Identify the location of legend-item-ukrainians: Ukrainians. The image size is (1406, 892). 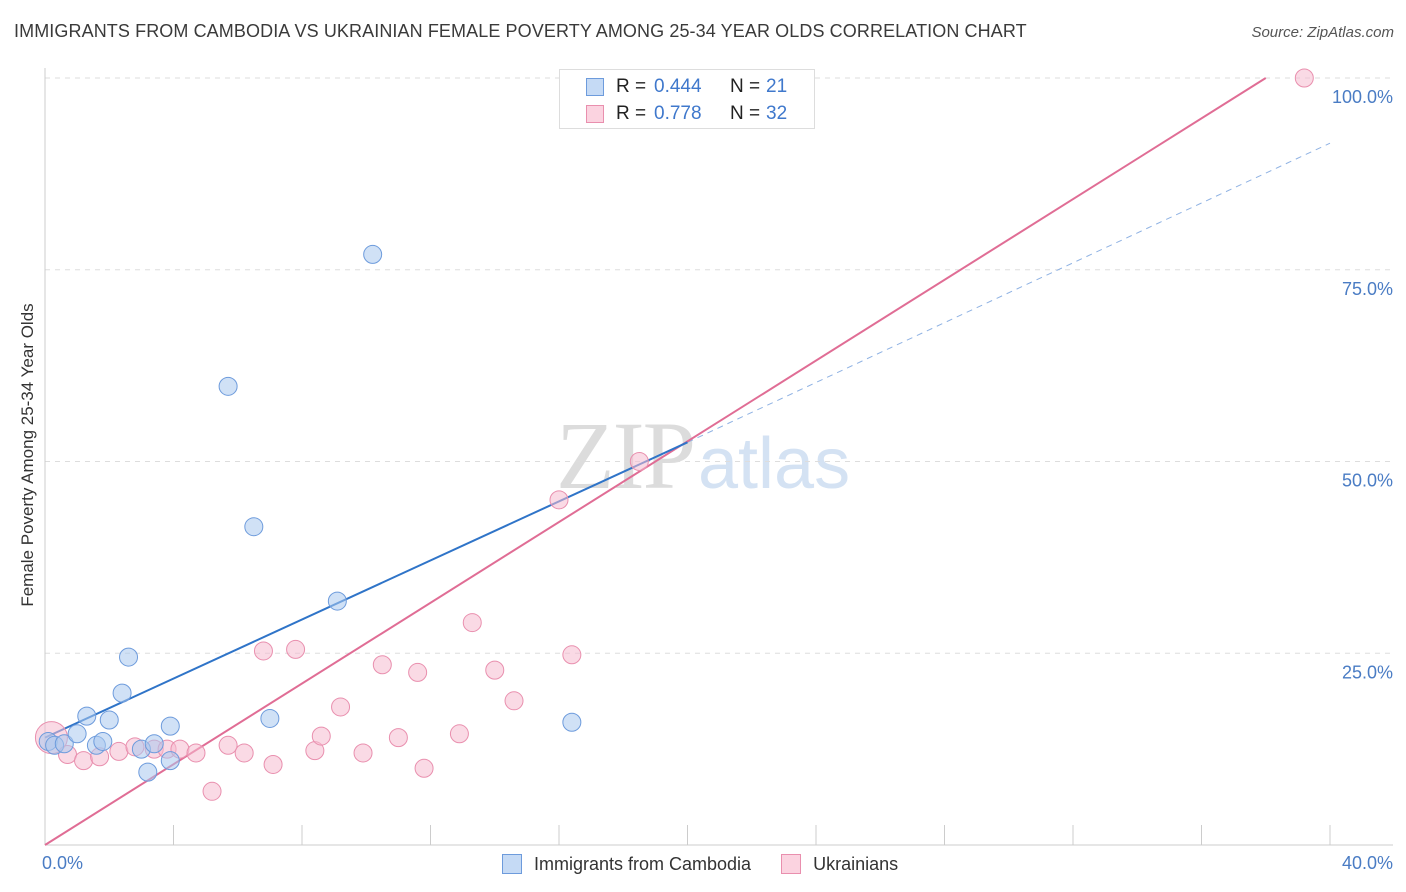
(839, 864).